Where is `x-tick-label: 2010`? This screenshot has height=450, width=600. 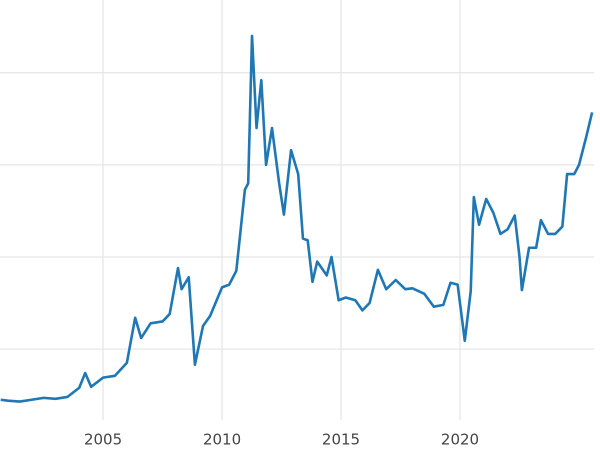
x-tick-label: 2010 is located at coordinates (222, 440).